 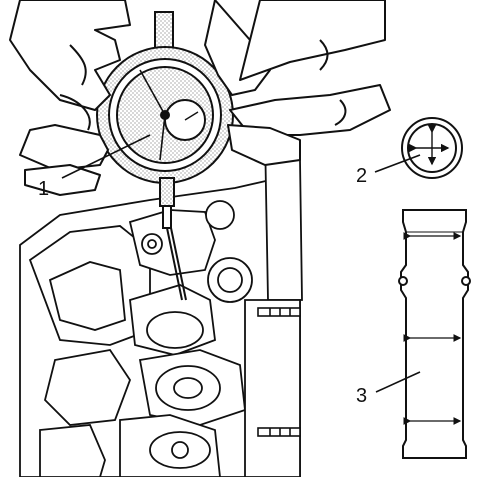 I want to click on tappet-side-view-icon, so click(x=434, y=334).